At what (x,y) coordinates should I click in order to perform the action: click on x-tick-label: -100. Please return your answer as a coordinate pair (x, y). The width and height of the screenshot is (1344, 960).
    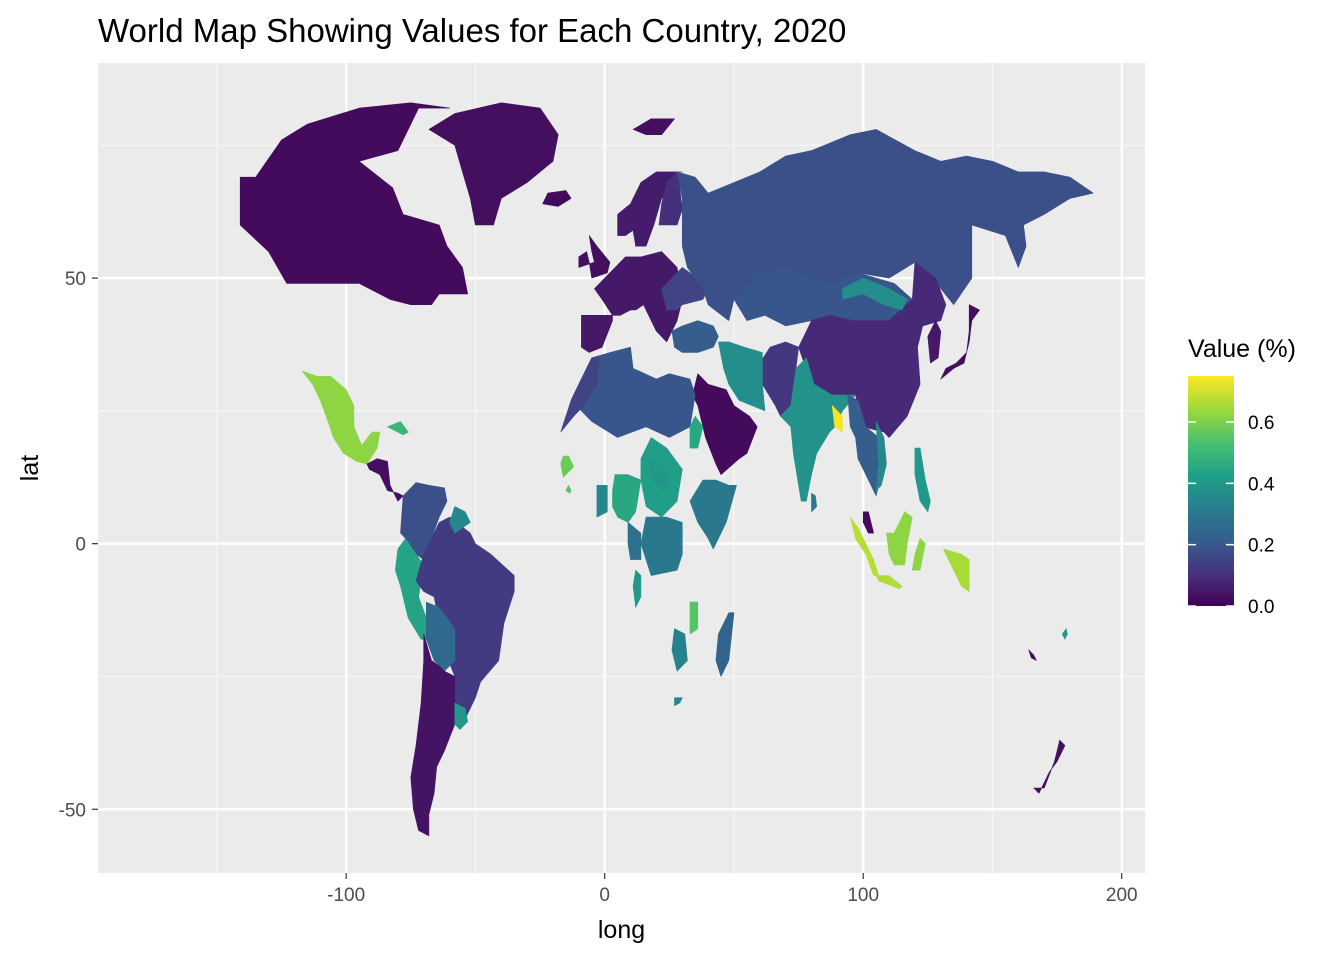
    Looking at the image, I should click on (346, 895).